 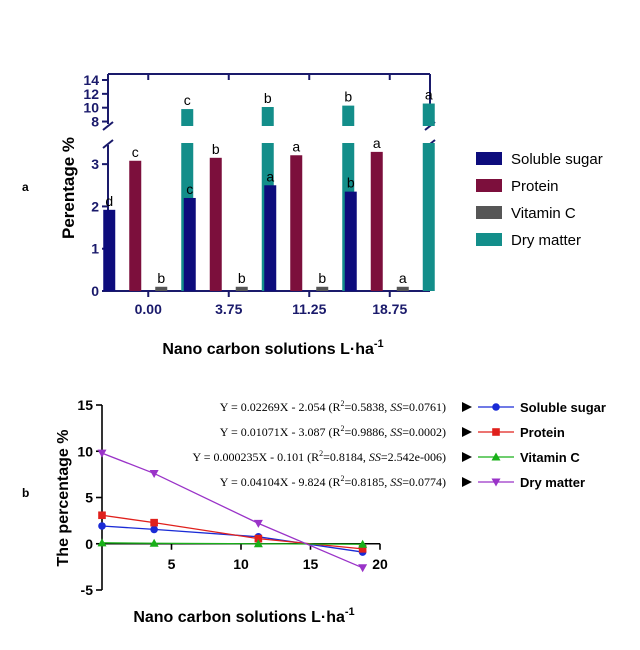 I want to click on series-line-dry-matter, so click(x=232, y=510).